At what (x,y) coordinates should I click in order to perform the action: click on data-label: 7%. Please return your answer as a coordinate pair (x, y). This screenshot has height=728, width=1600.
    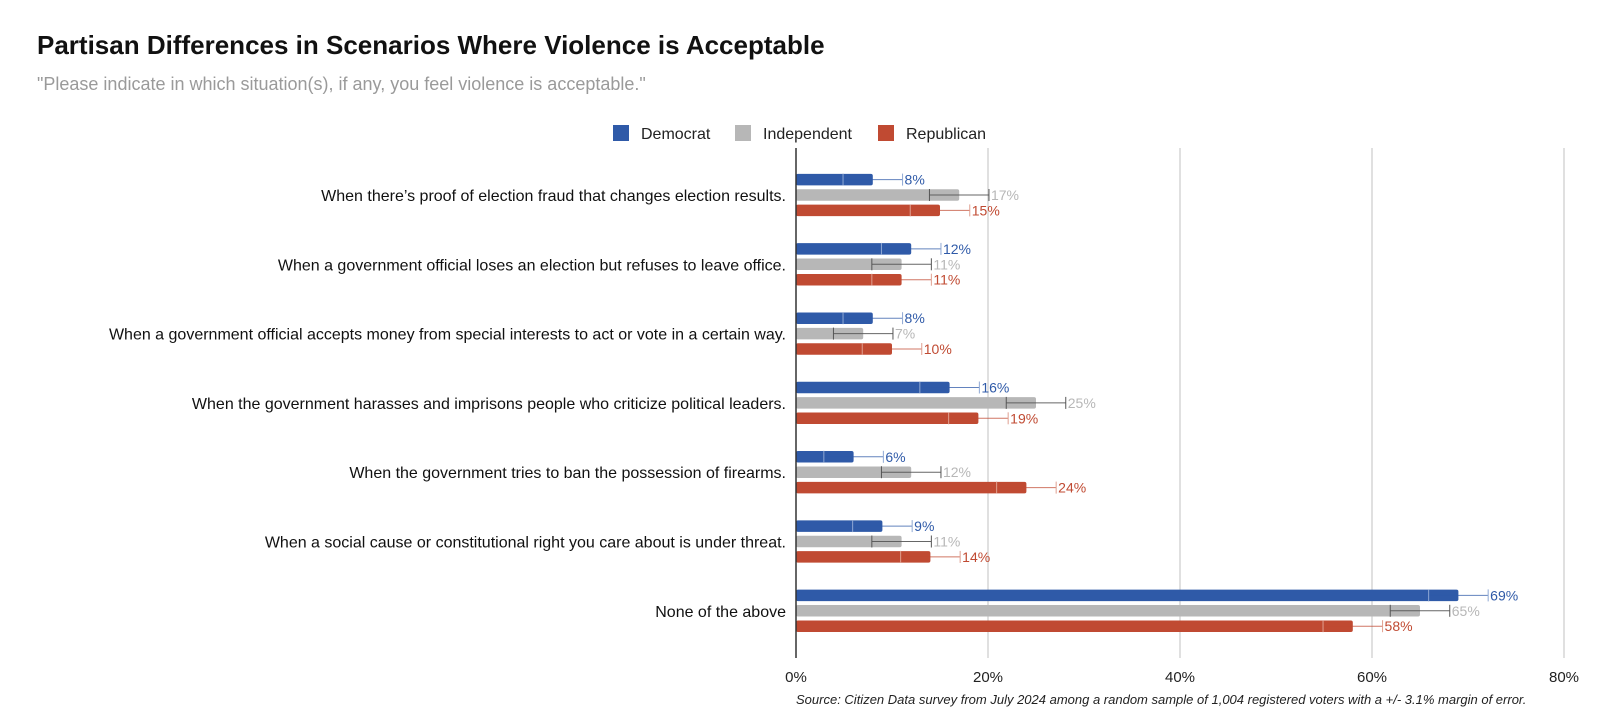
    Looking at the image, I should click on (905, 334).